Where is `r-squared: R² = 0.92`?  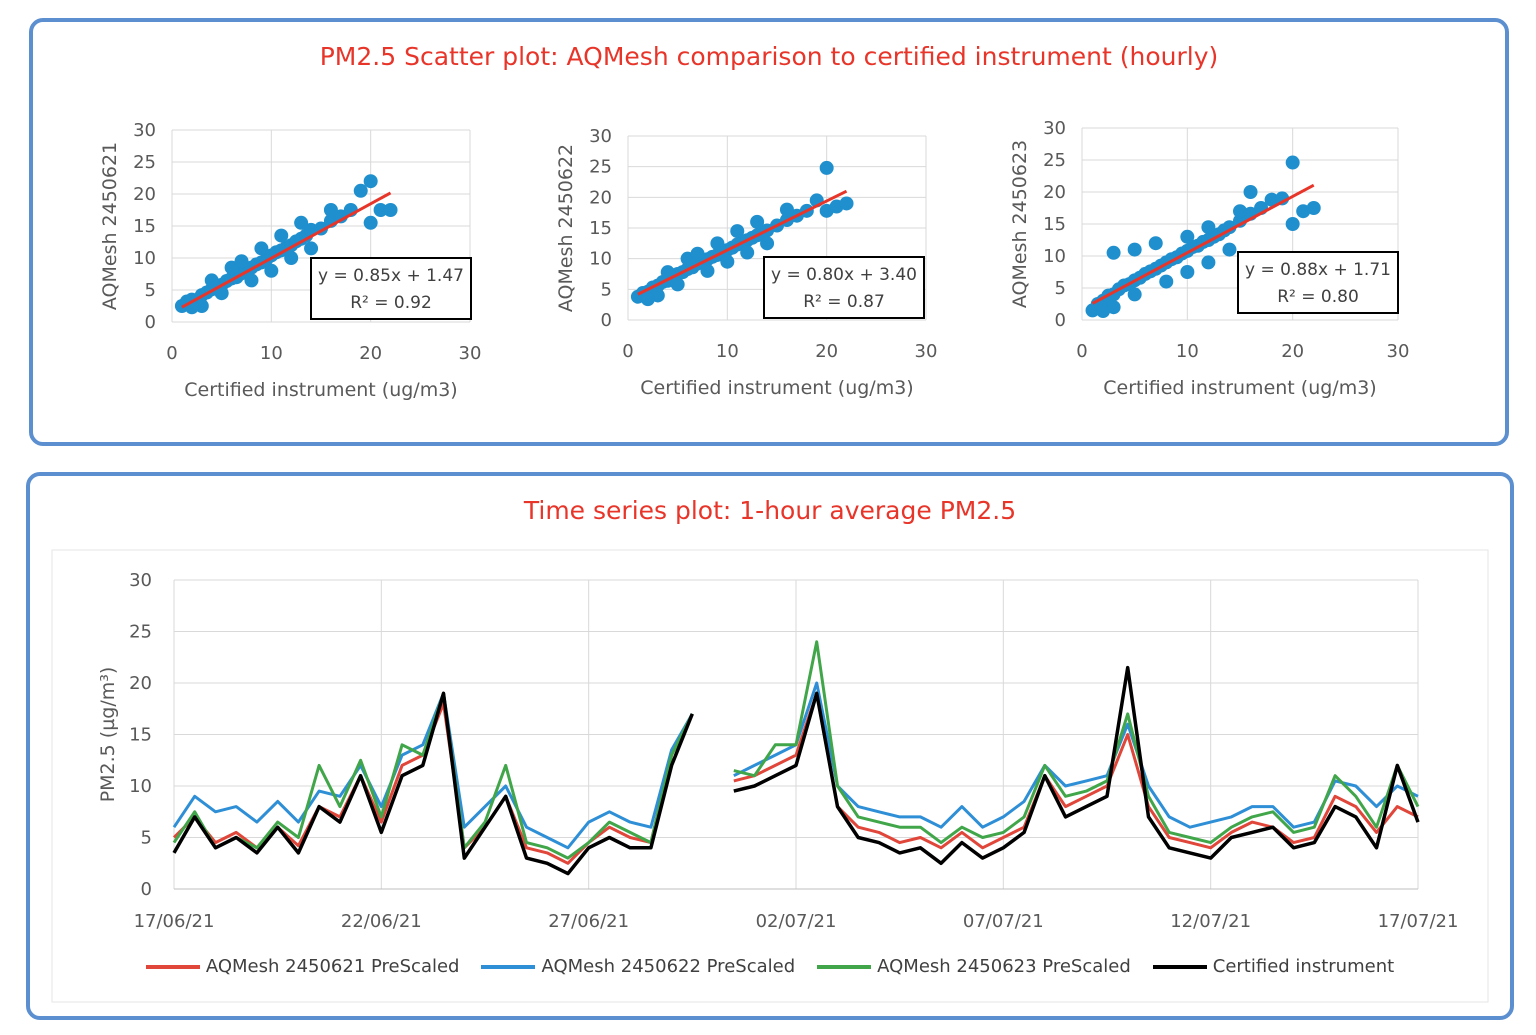 r-squared: R² = 0.92 is located at coordinates (391, 303).